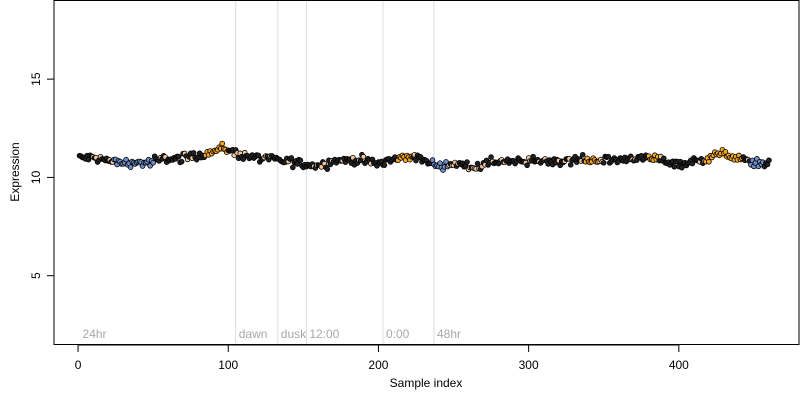  I want to click on y-tick-label: 15, so click(36, 79).